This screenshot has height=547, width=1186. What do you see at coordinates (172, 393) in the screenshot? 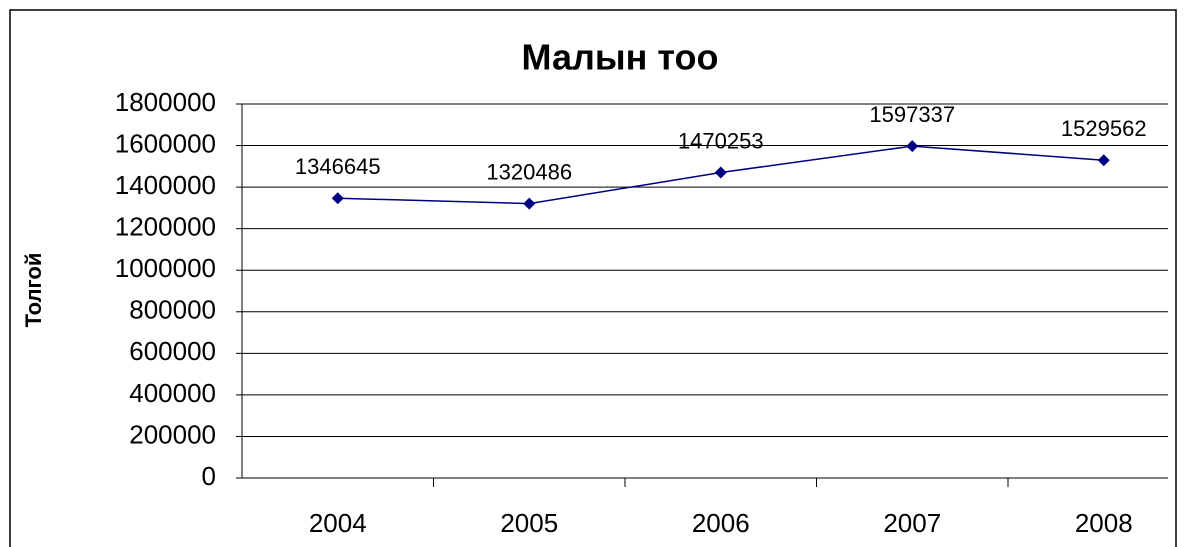
I see `y-tick-label: 400000` at bounding box center [172, 393].